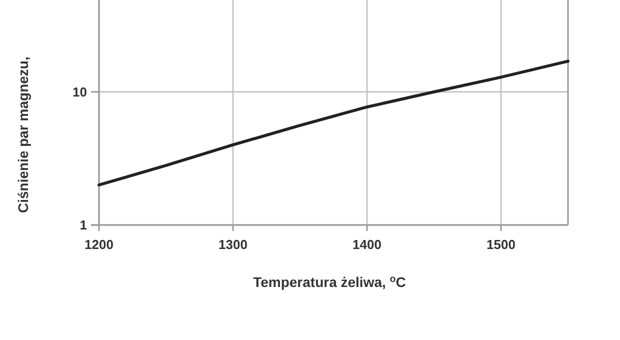 The width and height of the screenshot is (620, 340). I want to click on x-tick-label: 1500, so click(501, 244).